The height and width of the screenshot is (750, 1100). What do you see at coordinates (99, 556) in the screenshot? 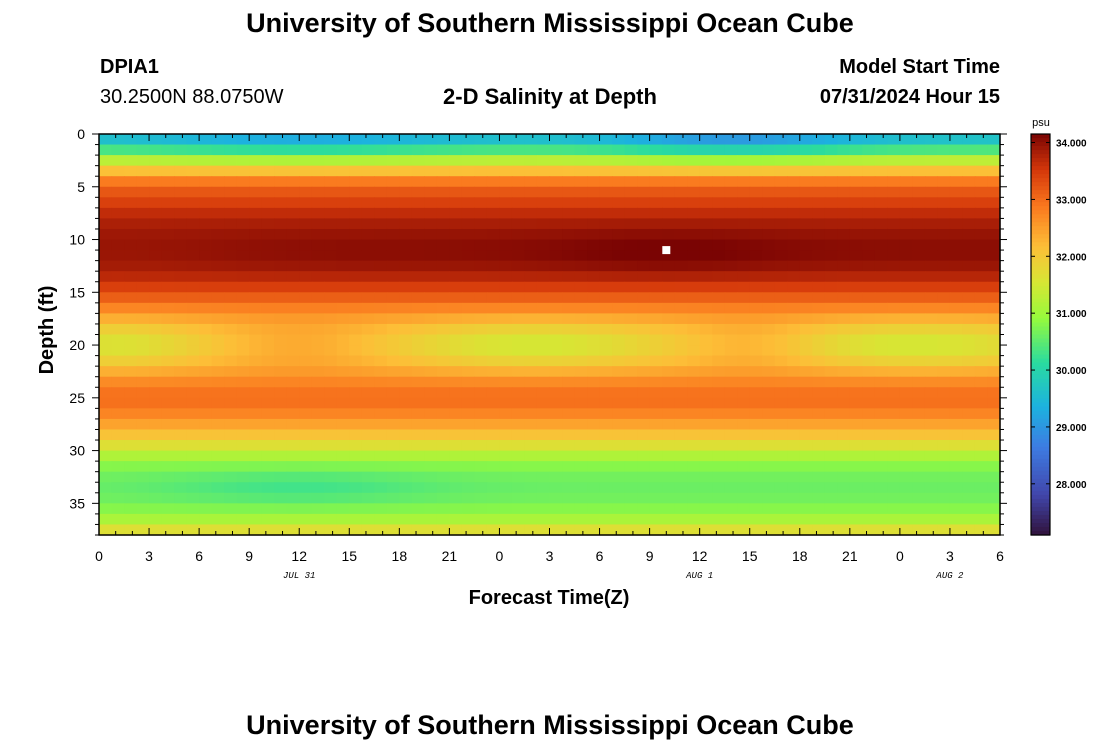
I see `x-tick-label: 0` at bounding box center [99, 556].